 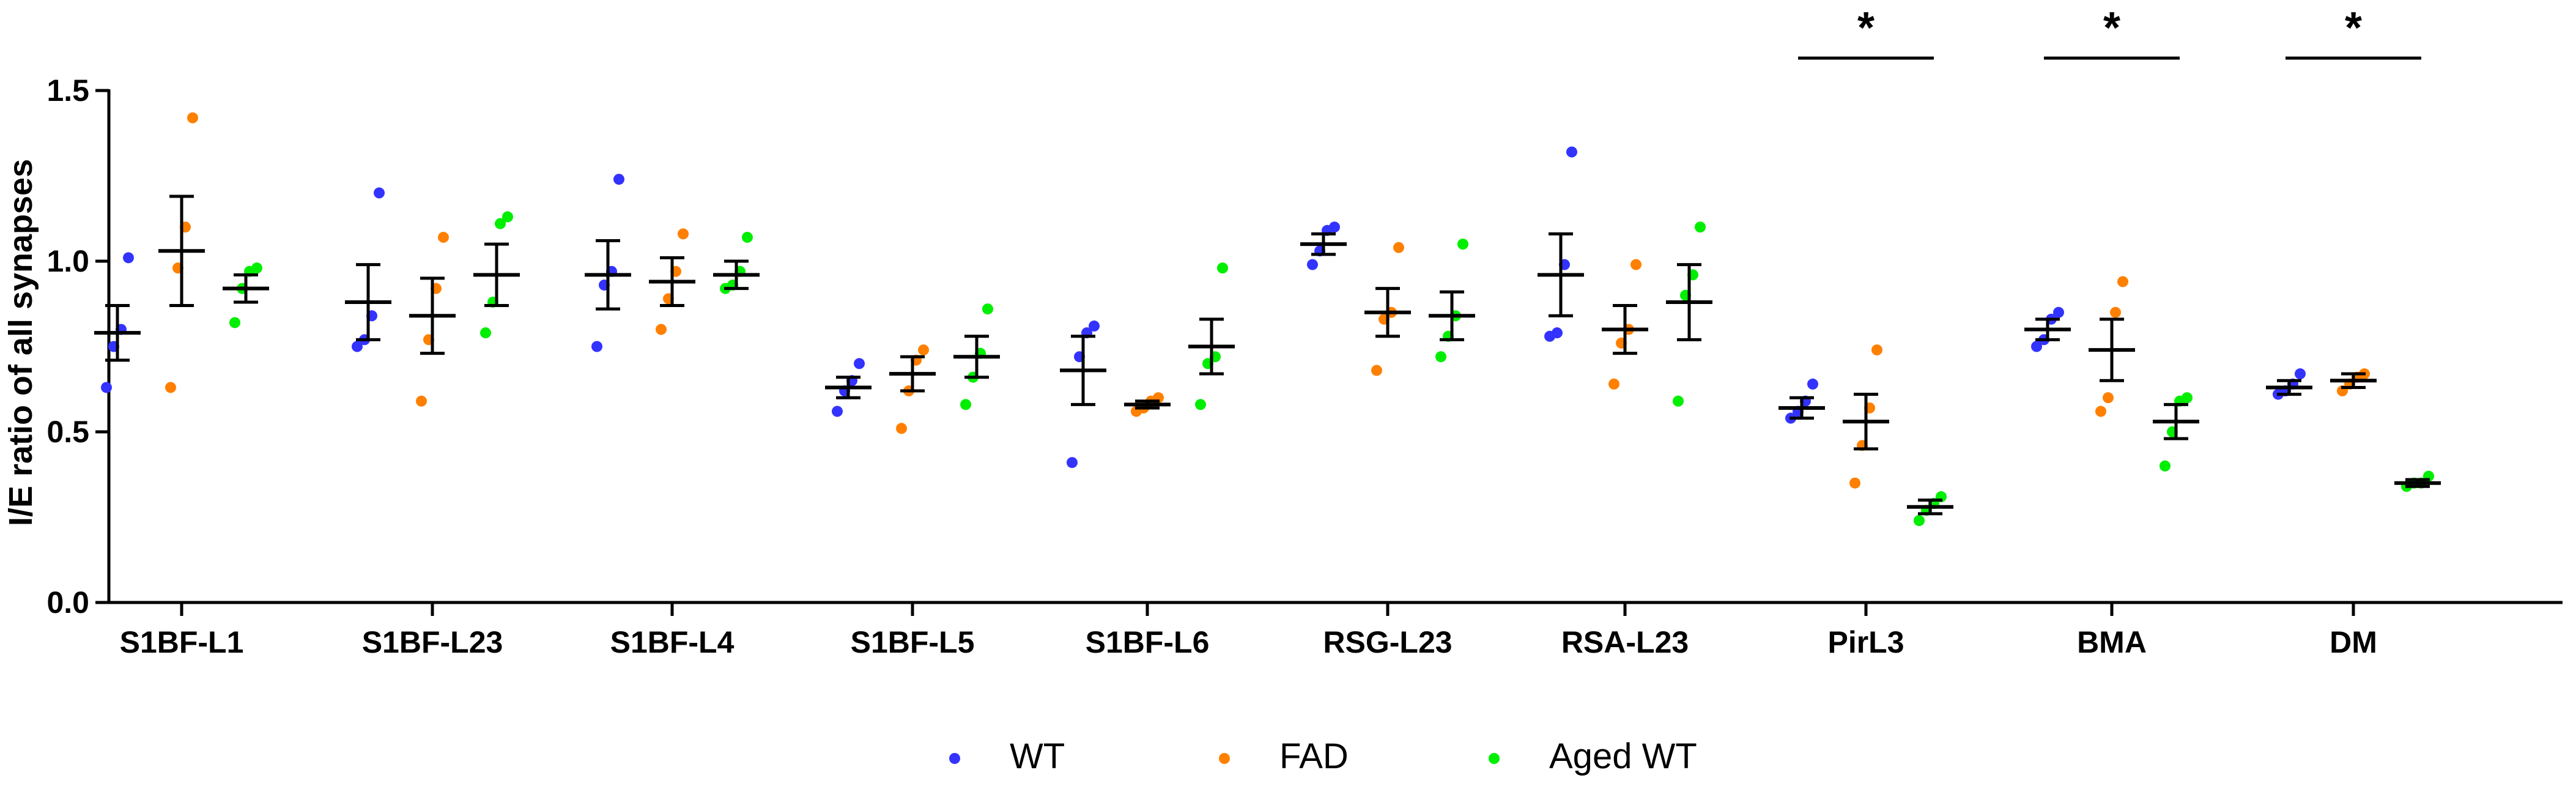 What do you see at coordinates (67, 261) in the screenshot?
I see `y-tick-label: 1.0` at bounding box center [67, 261].